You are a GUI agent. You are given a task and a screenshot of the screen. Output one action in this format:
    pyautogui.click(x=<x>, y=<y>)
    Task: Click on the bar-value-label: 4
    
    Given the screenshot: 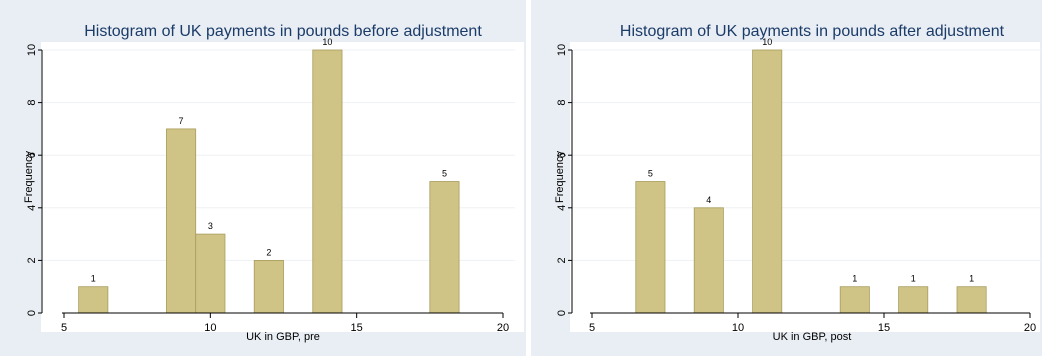 What is the action you would take?
    pyautogui.click(x=708, y=200)
    